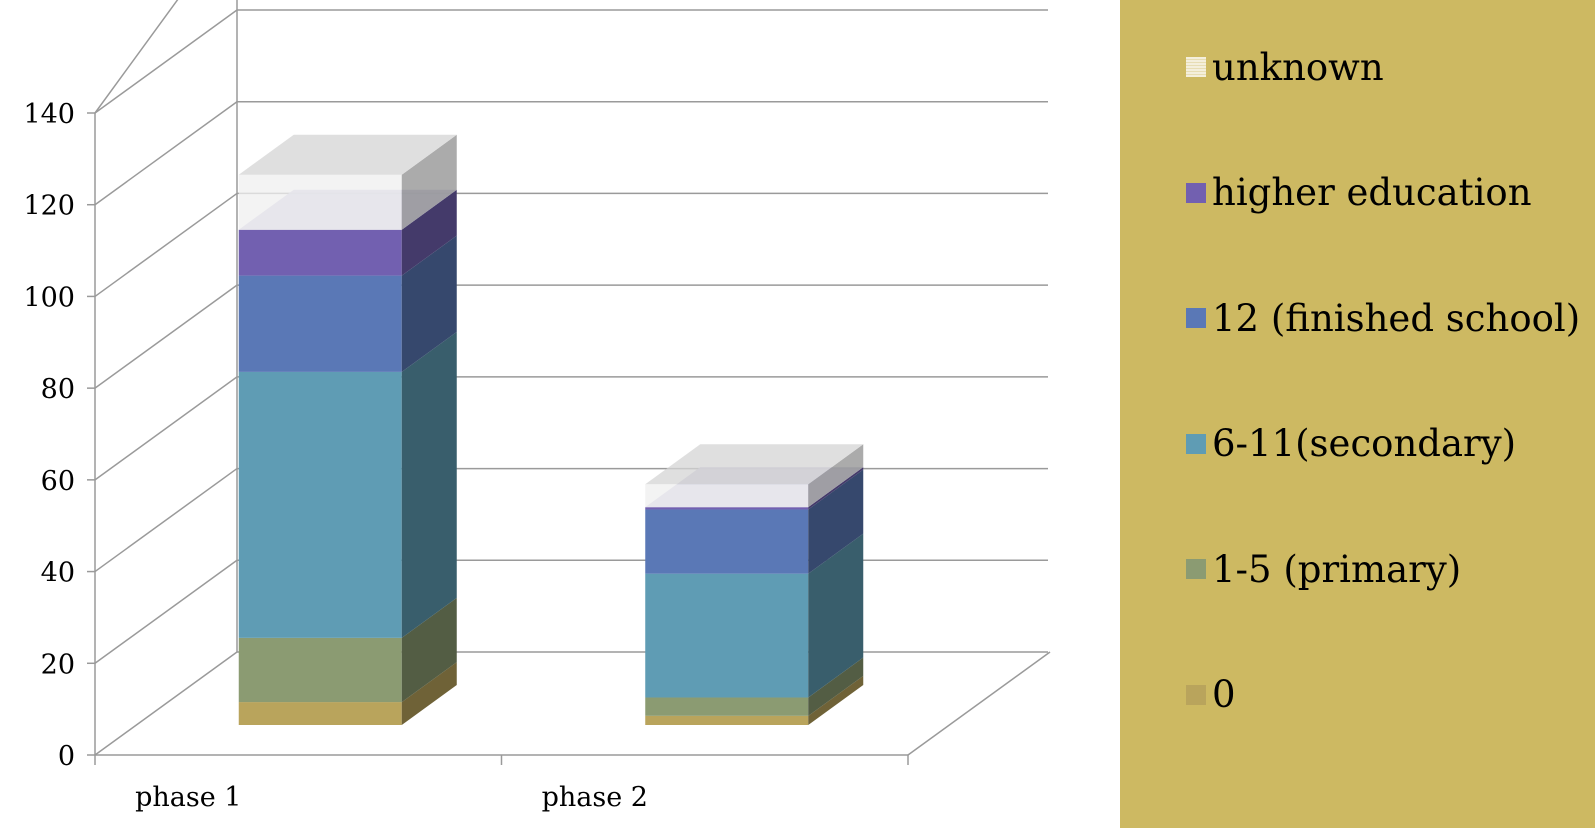 Image resolution: width=1595 pixels, height=828 pixels. Describe the element at coordinates (1396, 318) in the screenshot. I see `legend-label: 12 (finished school)` at that location.